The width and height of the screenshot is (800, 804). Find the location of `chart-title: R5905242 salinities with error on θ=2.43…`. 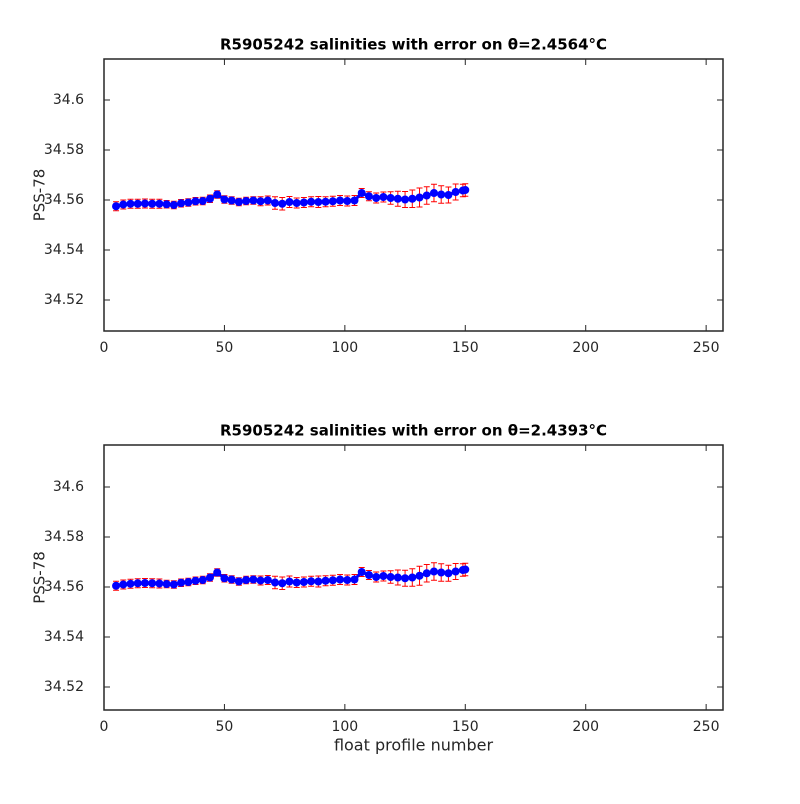

chart-title: R5905242 salinities with error on θ=2.43… is located at coordinates (413, 431).